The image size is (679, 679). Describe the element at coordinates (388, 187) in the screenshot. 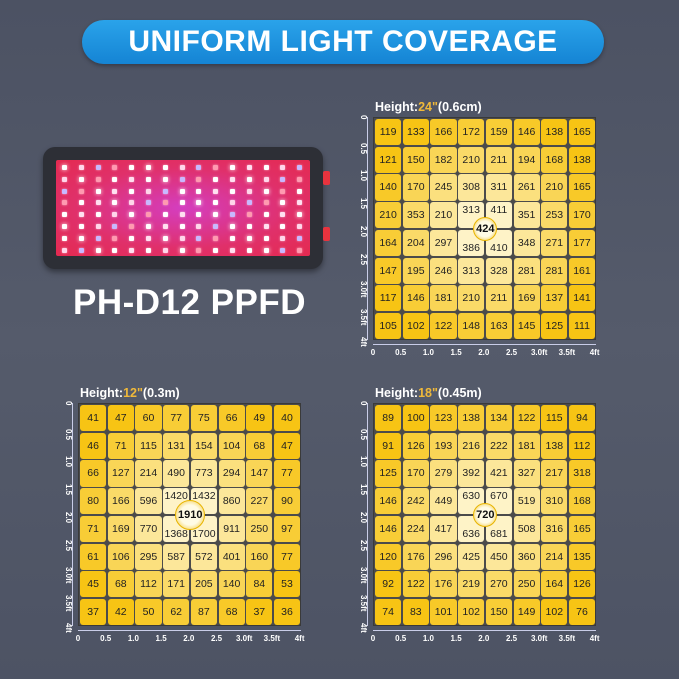

I see `ppfd-cell: 140` at that location.